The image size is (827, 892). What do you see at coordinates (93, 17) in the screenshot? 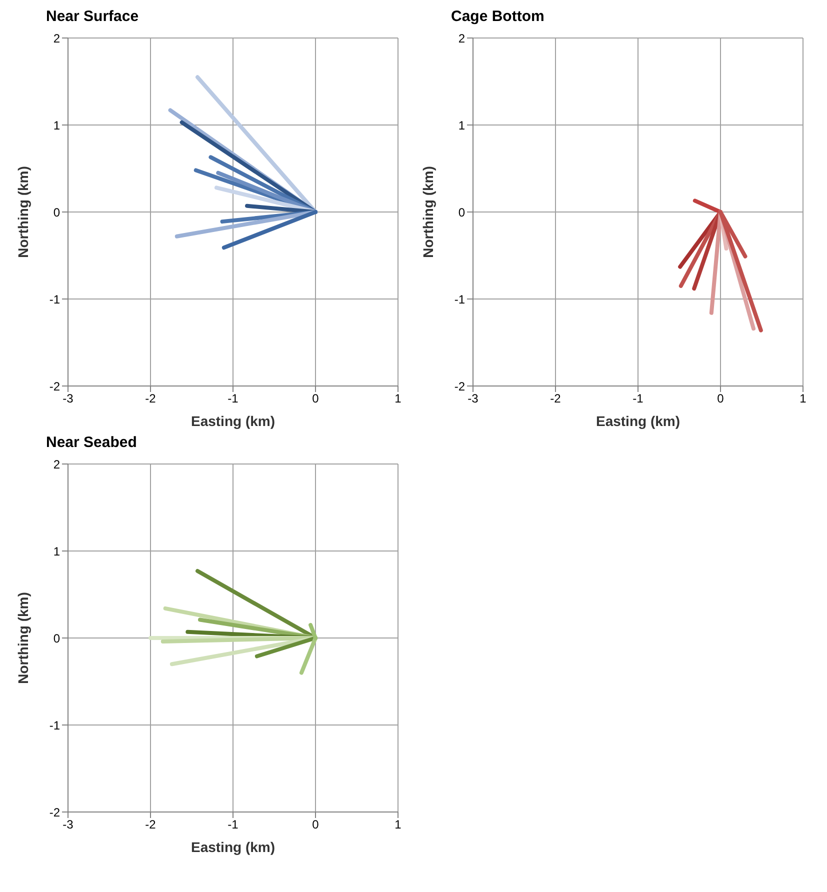
I see `chart-title: Near Surface` at bounding box center [93, 17].